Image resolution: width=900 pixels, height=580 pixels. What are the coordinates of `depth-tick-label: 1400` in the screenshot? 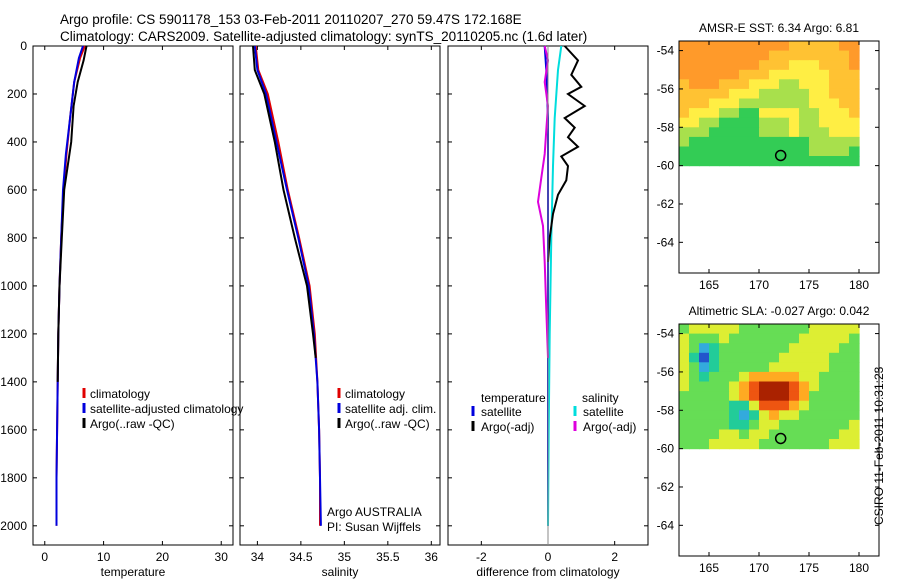 It's located at (13, 382).